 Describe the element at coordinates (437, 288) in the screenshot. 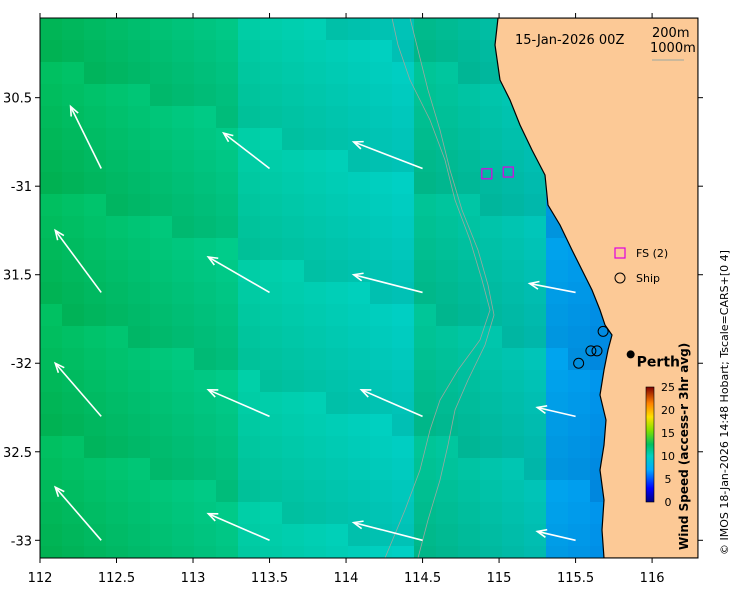

I see `isobath-200m` at that location.